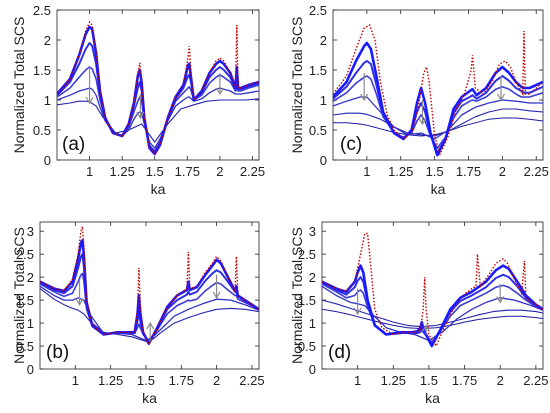 Image resolution: width=550 pixels, height=413 pixels. What do you see at coordinates (73, 144) in the screenshot?
I see `panel-label: (a)` at bounding box center [73, 144].